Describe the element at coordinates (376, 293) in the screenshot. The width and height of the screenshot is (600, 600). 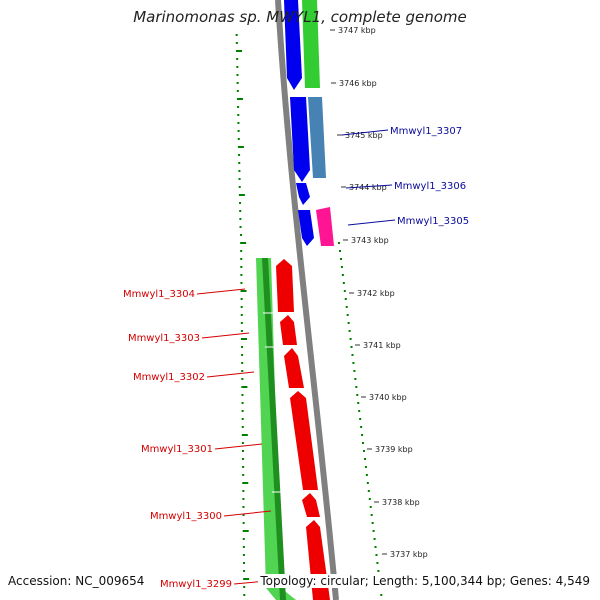
I see `tick-label: 3742 kbp` at that location.